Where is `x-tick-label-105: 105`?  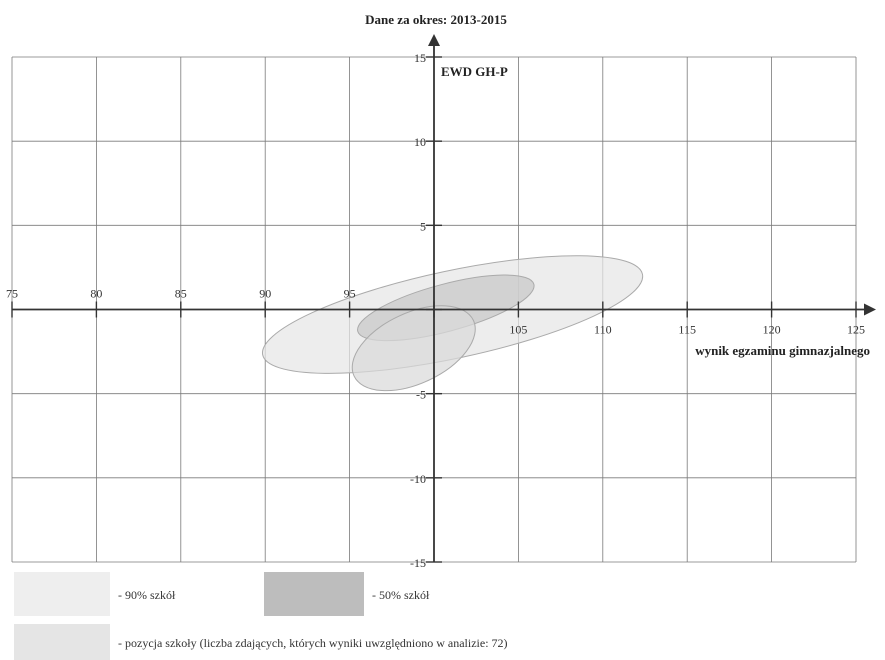 x-tick-label-105: 105 is located at coordinates (518, 330).